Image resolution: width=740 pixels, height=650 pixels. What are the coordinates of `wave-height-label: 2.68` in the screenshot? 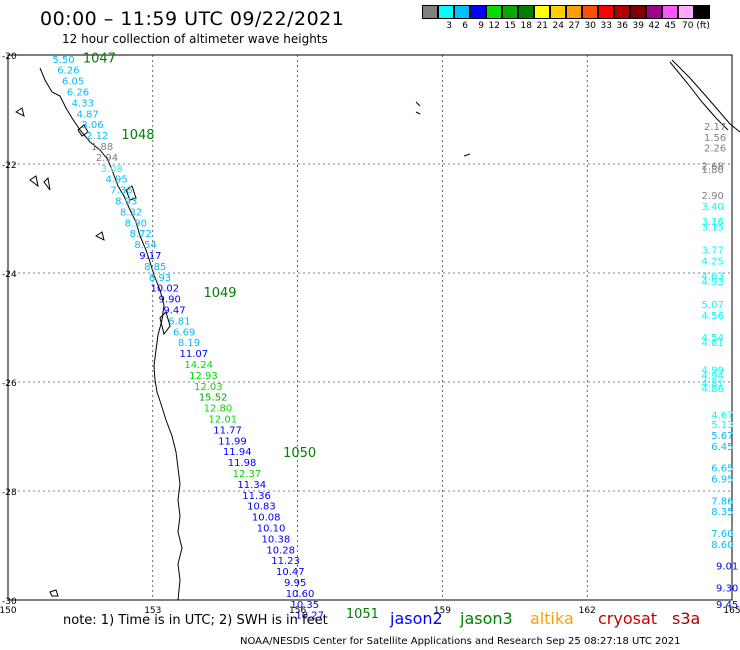 It's located at (713, 167).